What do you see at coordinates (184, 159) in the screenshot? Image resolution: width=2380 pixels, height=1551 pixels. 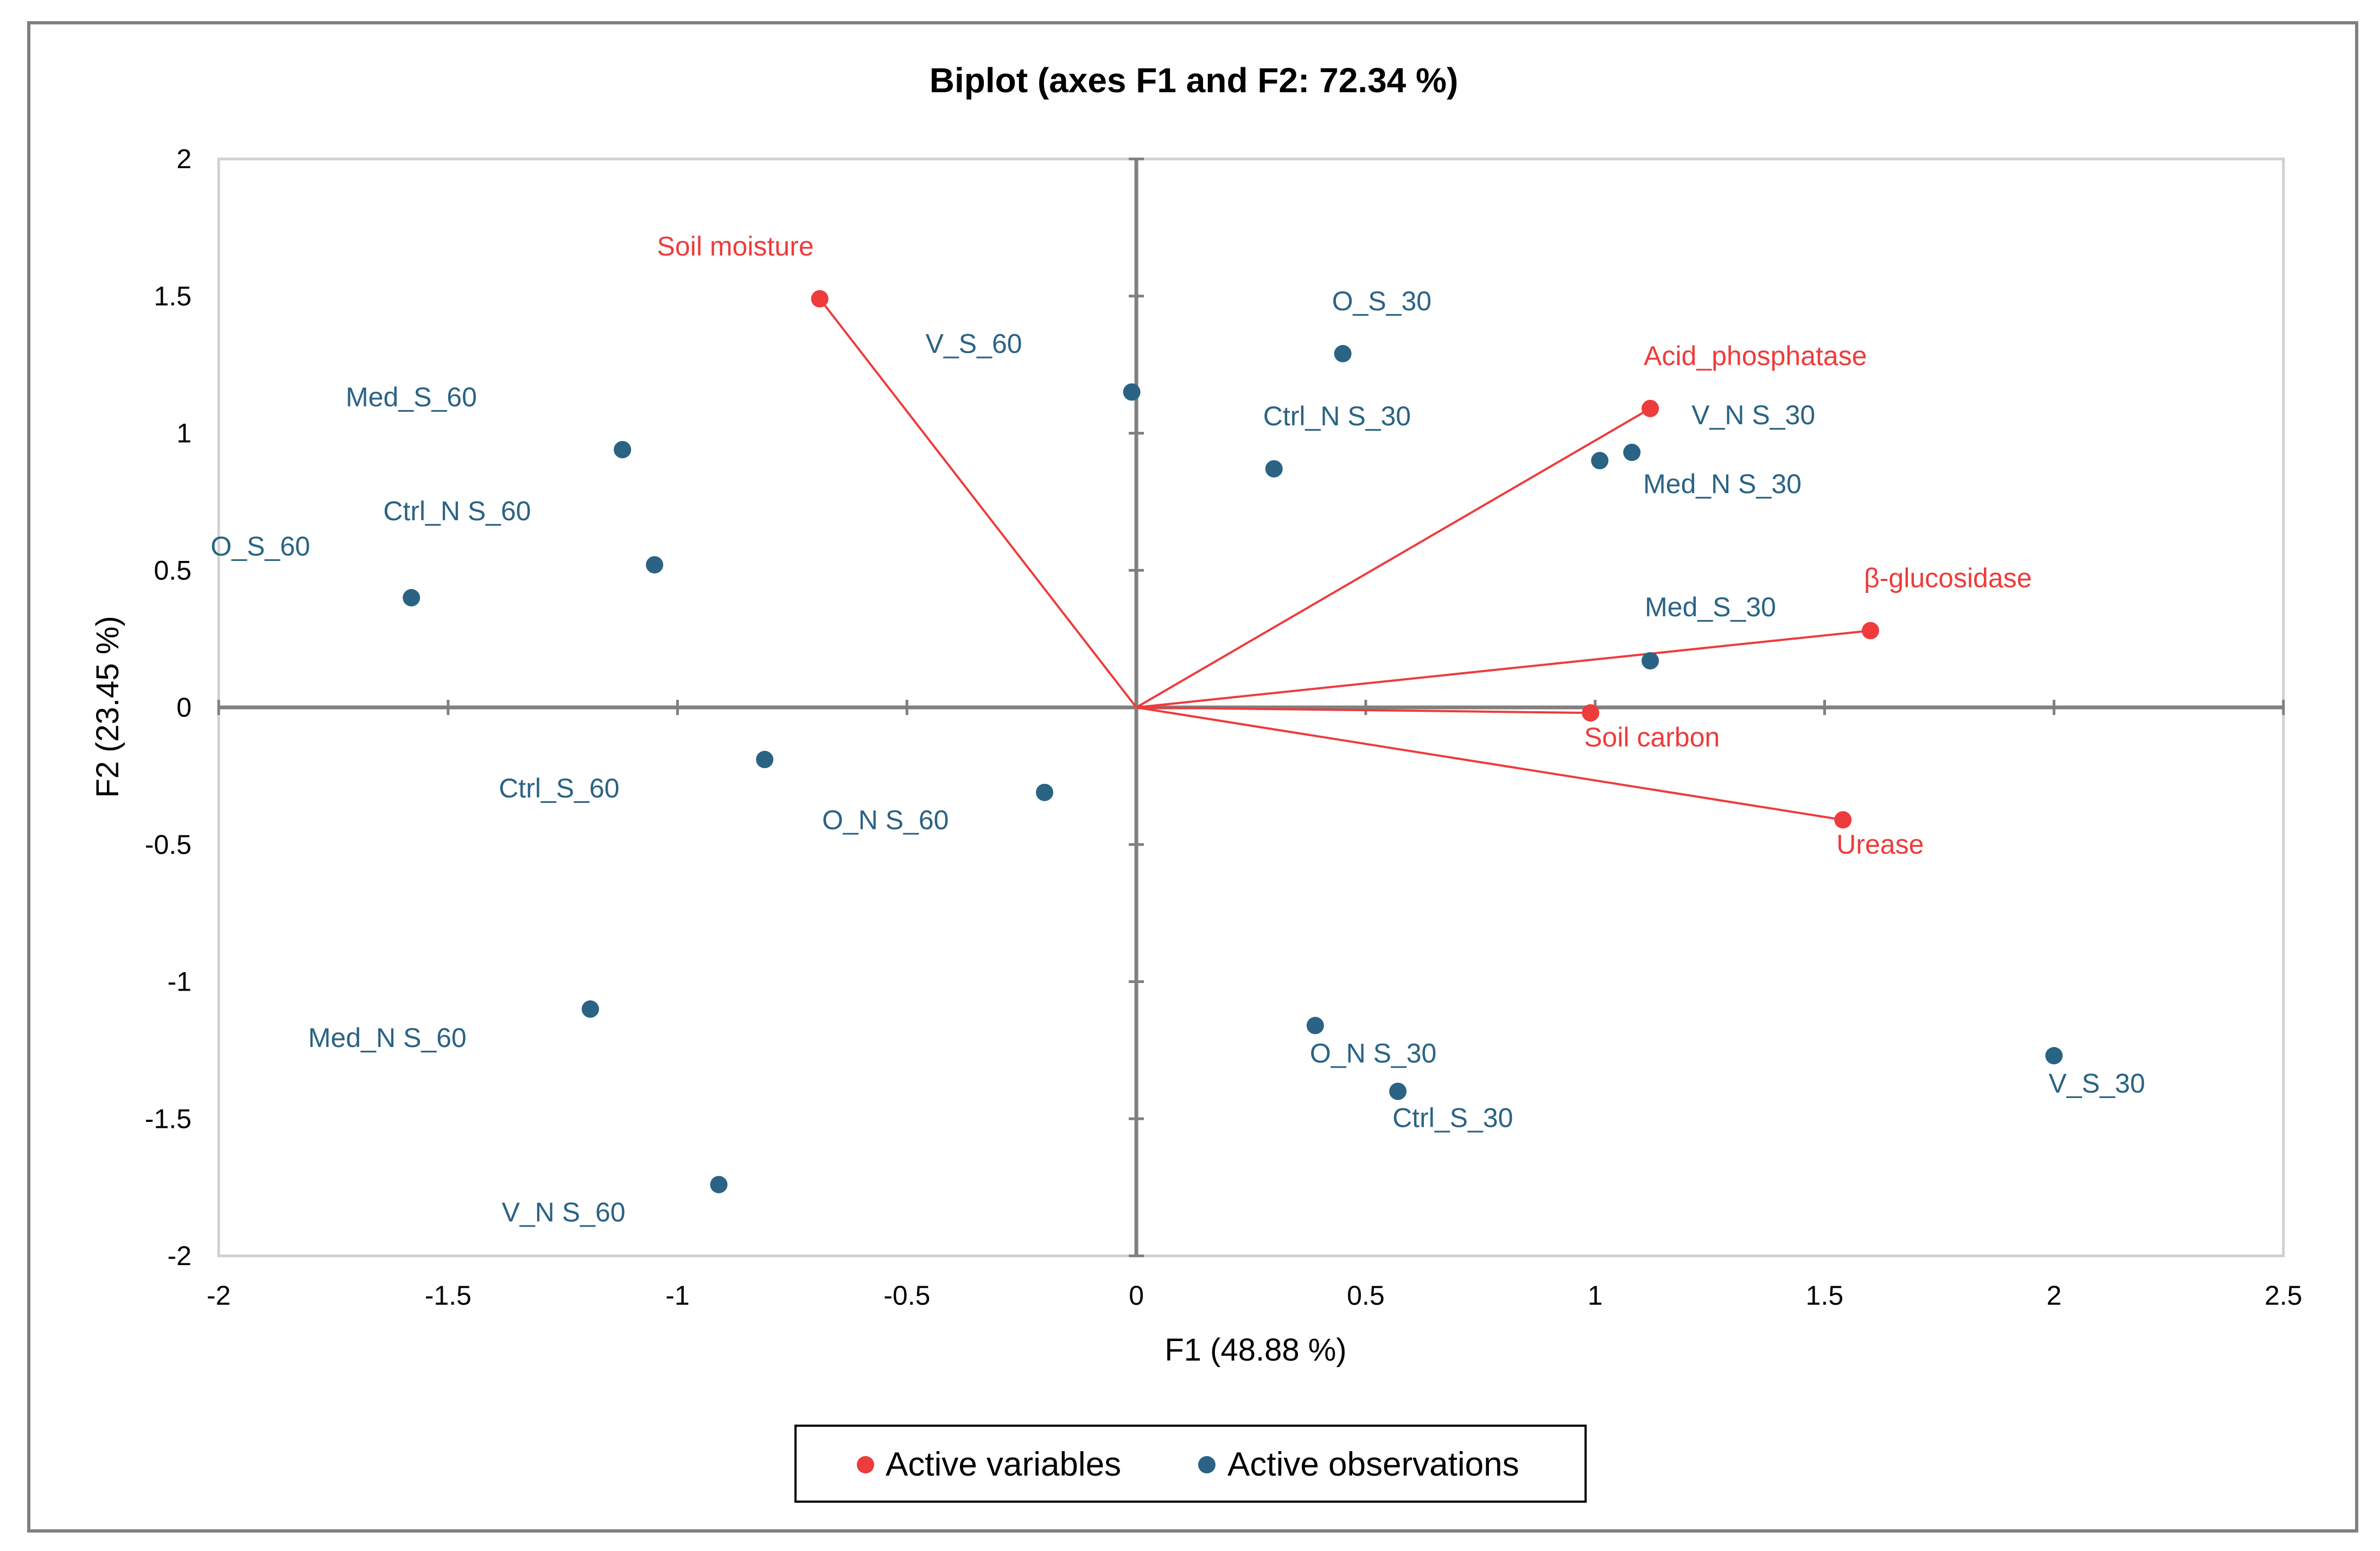 I see `y-tick-label: 2` at bounding box center [184, 159].